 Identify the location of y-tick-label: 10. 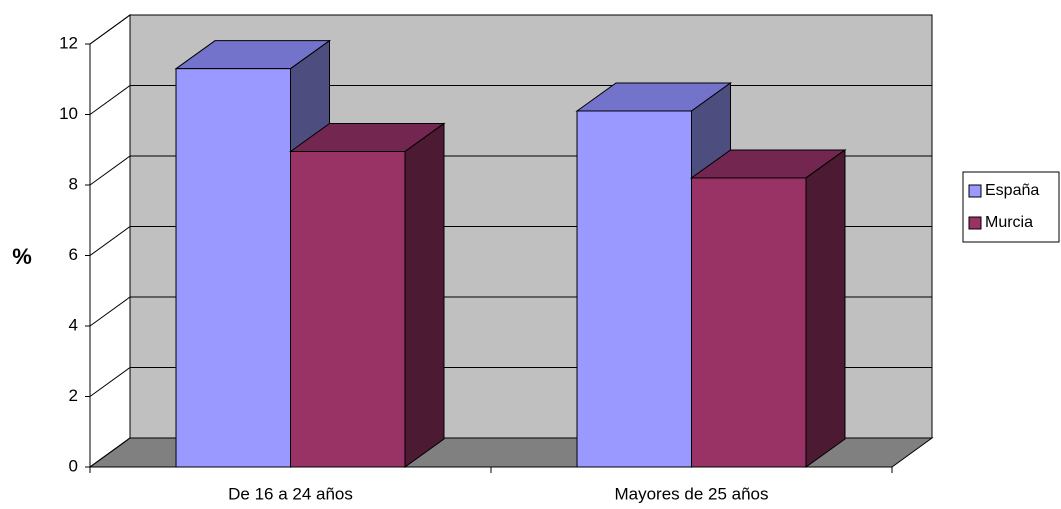
(68, 113).